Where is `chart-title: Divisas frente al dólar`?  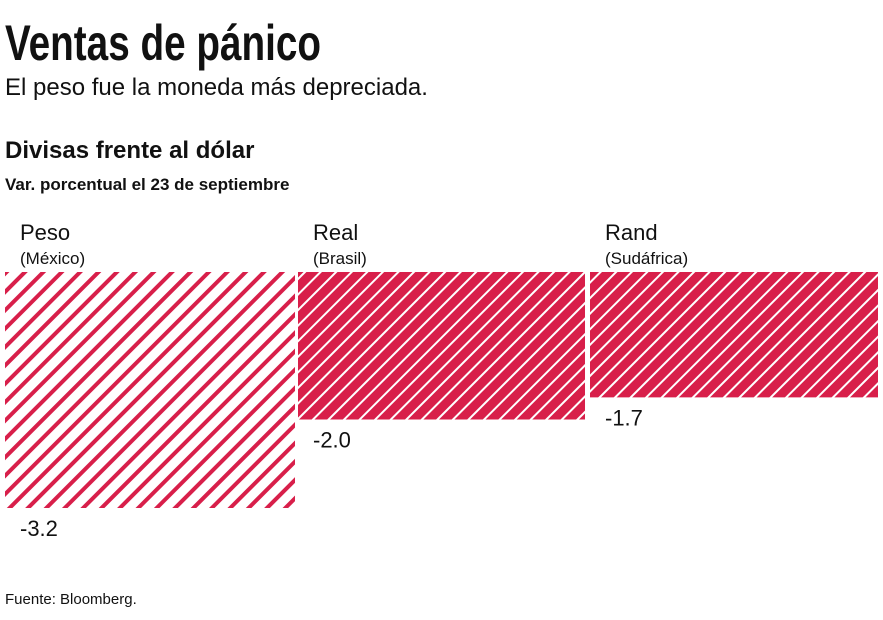 chart-title: Divisas frente al dólar is located at coordinates (129, 150).